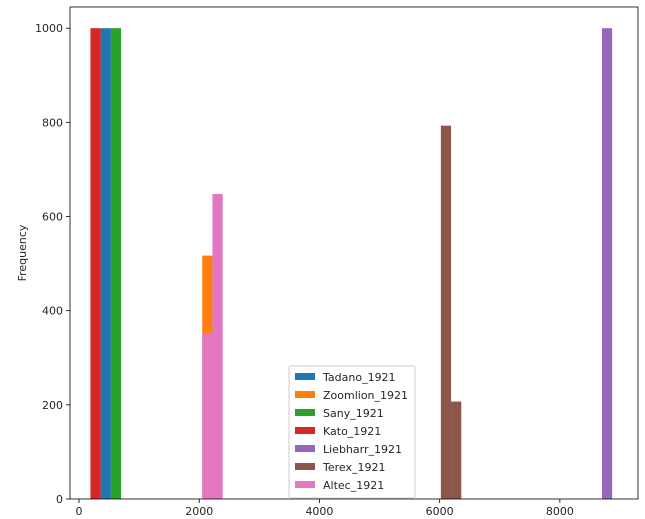 The width and height of the screenshot is (645, 519). I want to click on y-tick-label: 400, so click(52, 311).